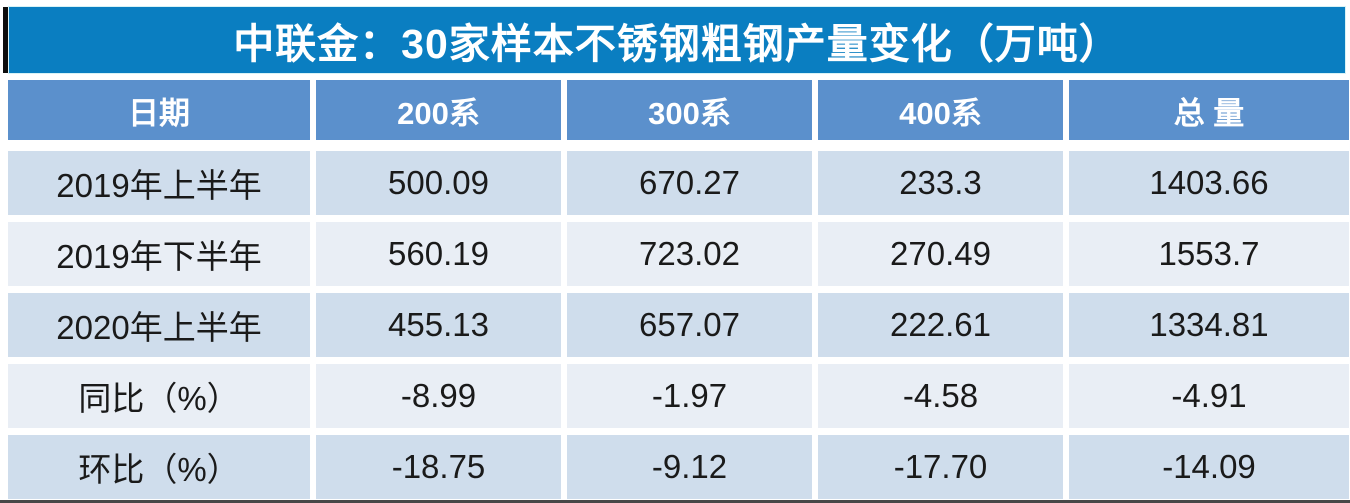 Image resolution: width=1350 pixels, height=503 pixels. What do you see at coordinates (940, 183) in the screenshot?
I see `table-cell: 233.3` at bounding box center [940, 183].